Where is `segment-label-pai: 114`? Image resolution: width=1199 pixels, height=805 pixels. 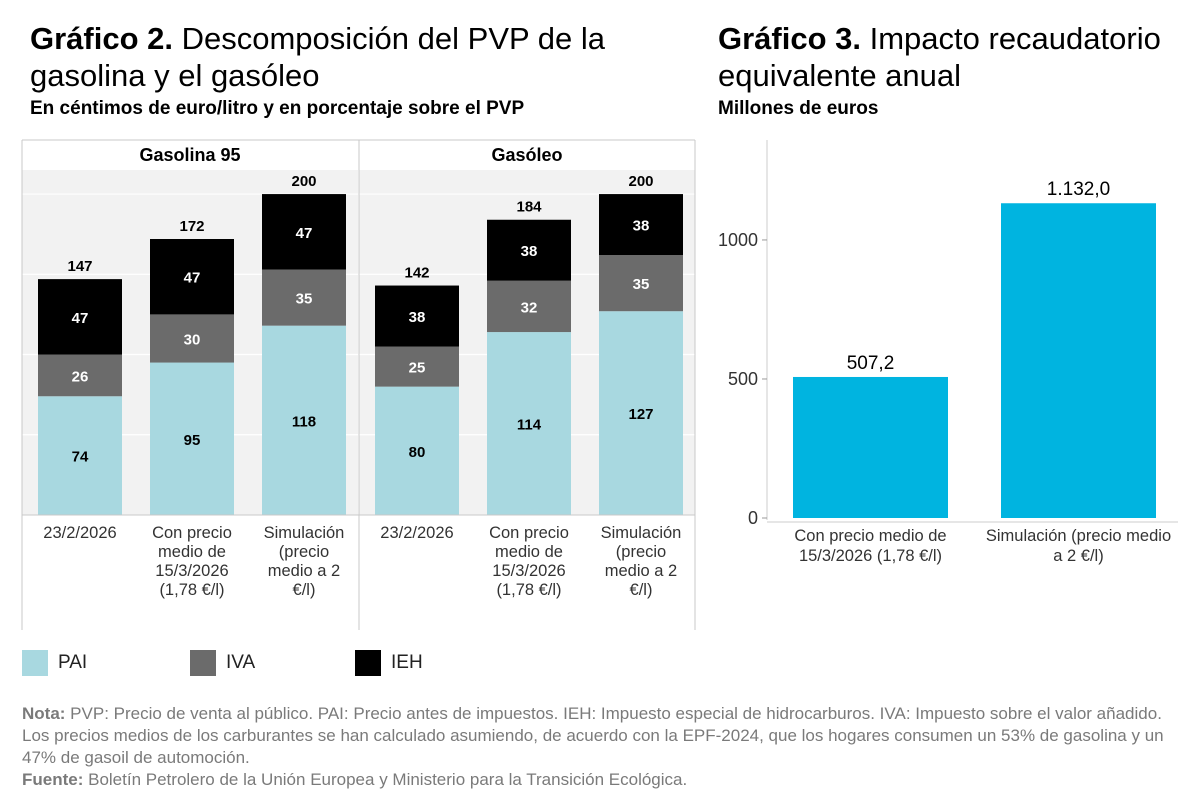
segment-label-pai: 114 is located at coordinates (529, 425).